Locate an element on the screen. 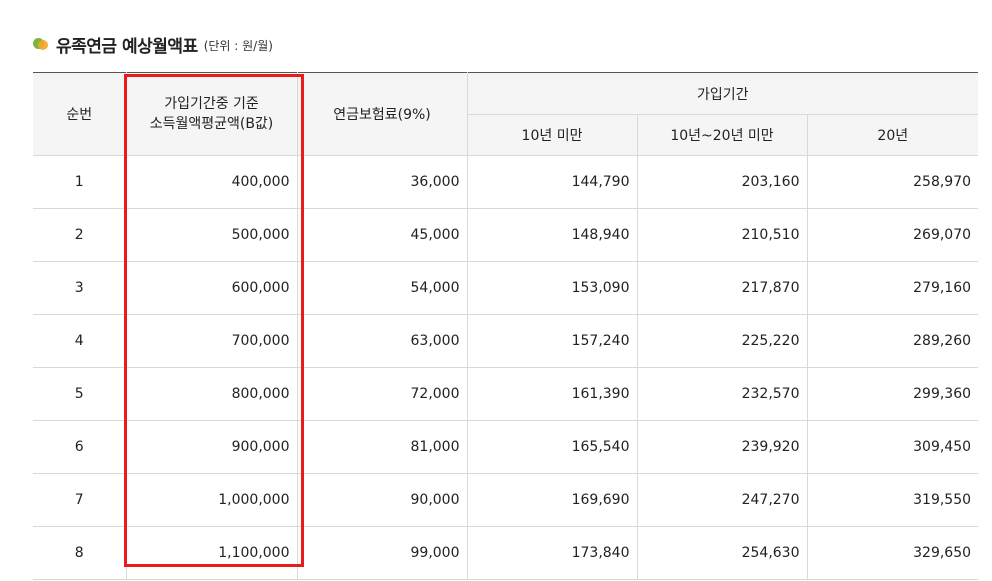  cell-income: 900,000 is located at coordinates (211, 447).